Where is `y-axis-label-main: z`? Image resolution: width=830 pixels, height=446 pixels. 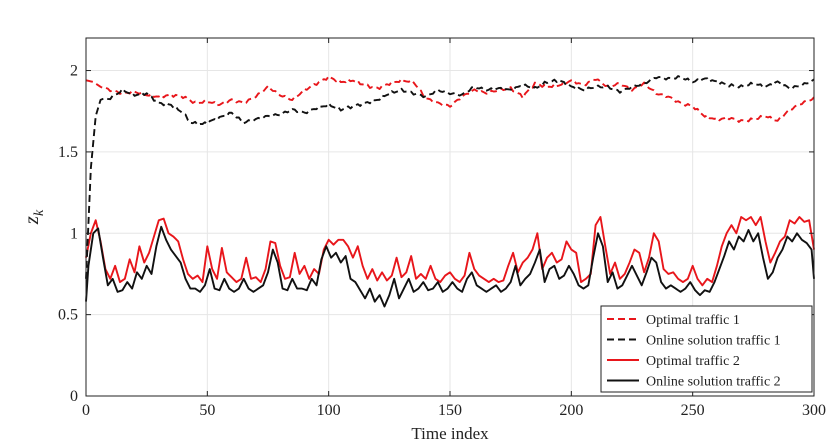
y-axis-label-main: z is located at coordinates (31, 220).